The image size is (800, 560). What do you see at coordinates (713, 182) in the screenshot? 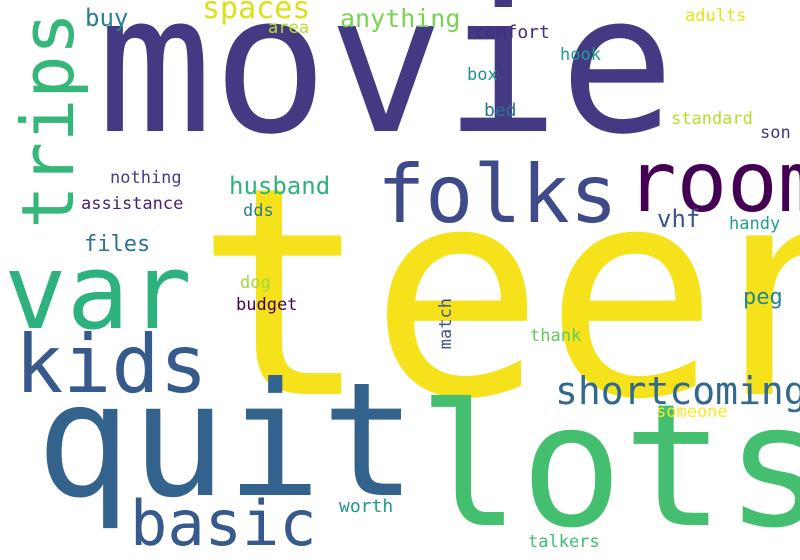
I see `word-room: room` at bounding box center [713, 182].